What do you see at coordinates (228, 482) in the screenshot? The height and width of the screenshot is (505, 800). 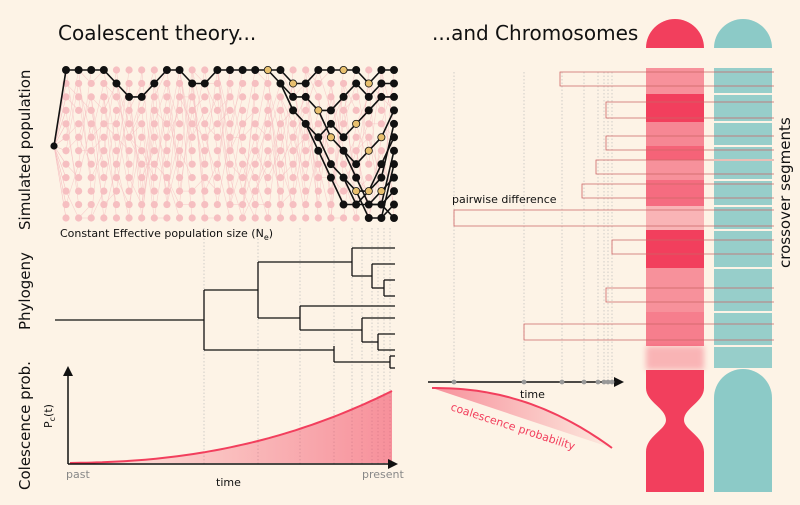 I see `x-axis-label: time` at bounding box center [228, 482].